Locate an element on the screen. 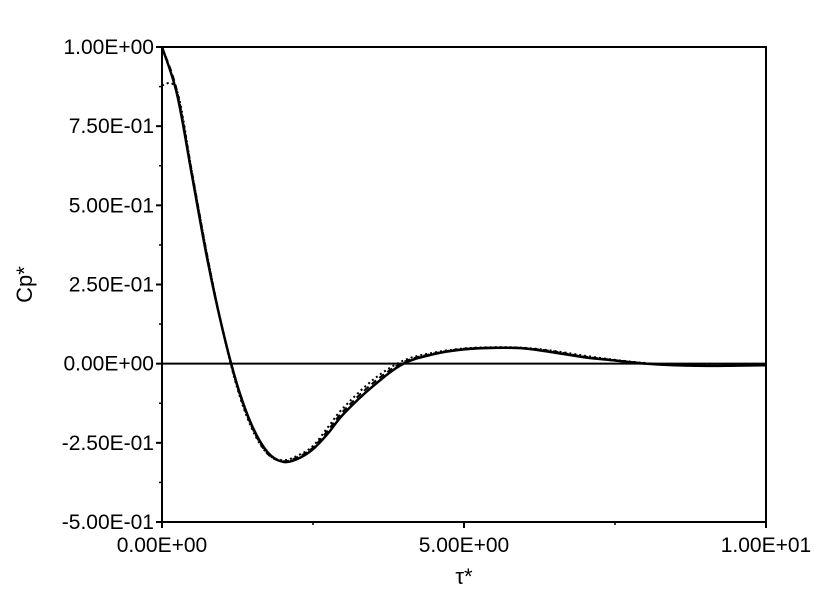  y-tick-label-0: 1.00E+00 is located at coordinates (108, 47).